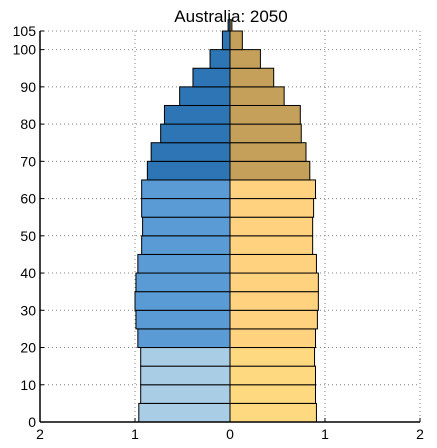  I want to click on y-tick-label: 60, so click(28, 199).